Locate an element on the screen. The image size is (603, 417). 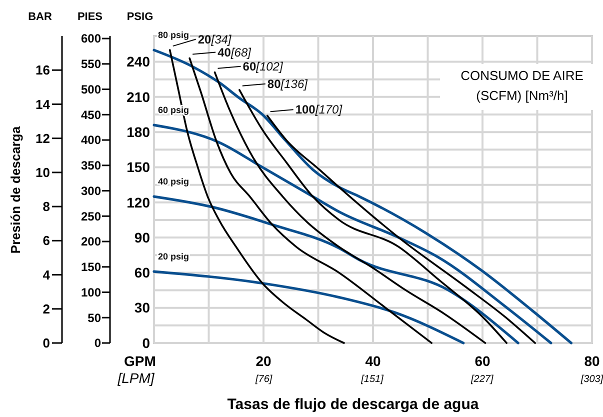
text: BAR is located at coordinates (40, 17).